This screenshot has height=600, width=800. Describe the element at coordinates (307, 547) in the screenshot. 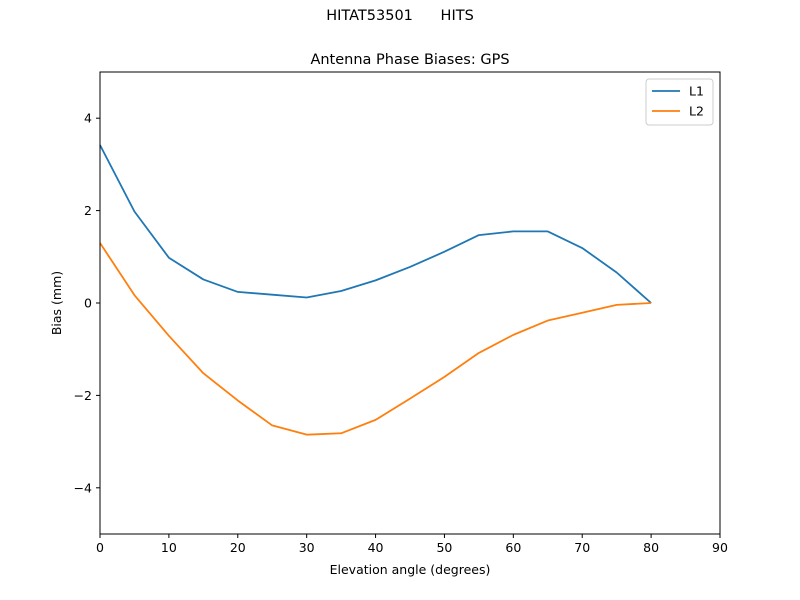

I see `x-tick-label: 30` at that location.